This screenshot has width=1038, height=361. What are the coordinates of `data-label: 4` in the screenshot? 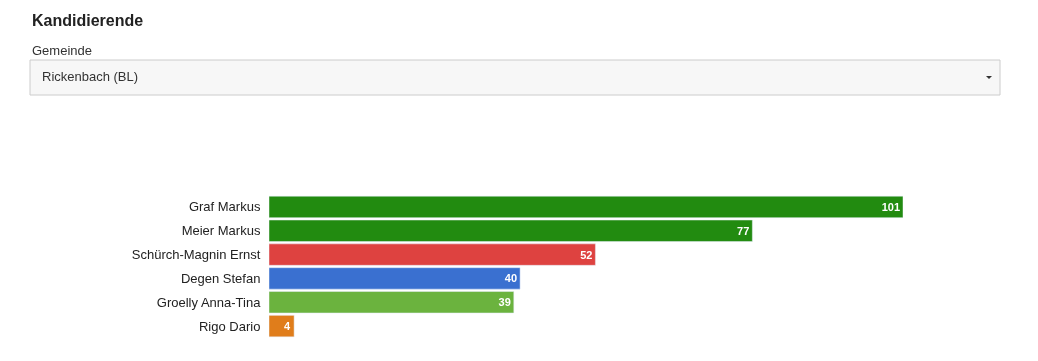 It's located at (288, 326).